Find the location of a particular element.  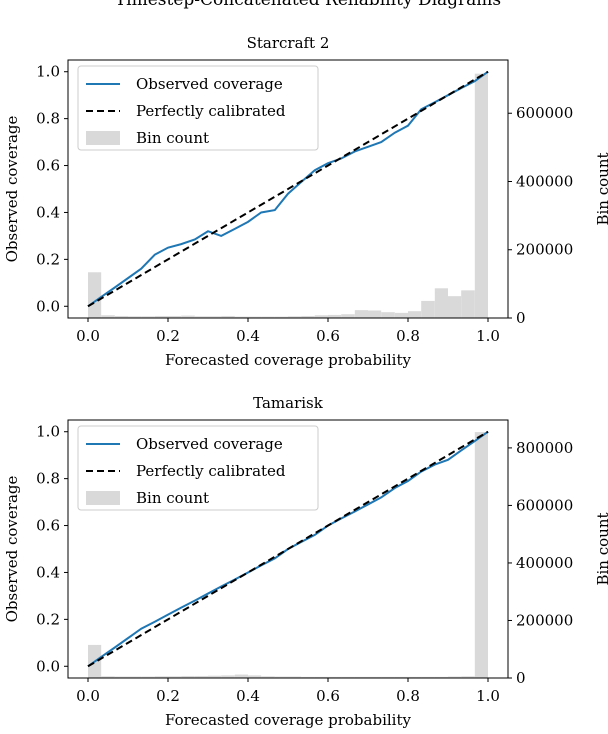

x-tick-label: 0.4 is located at coordinates (248, 696).